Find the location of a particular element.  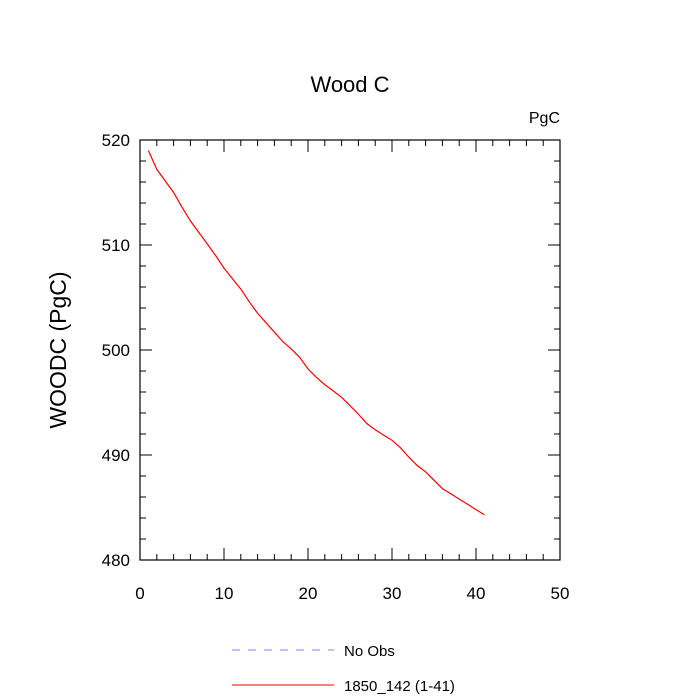

x-tick-label: 0 is located at coordinates (139, 593).